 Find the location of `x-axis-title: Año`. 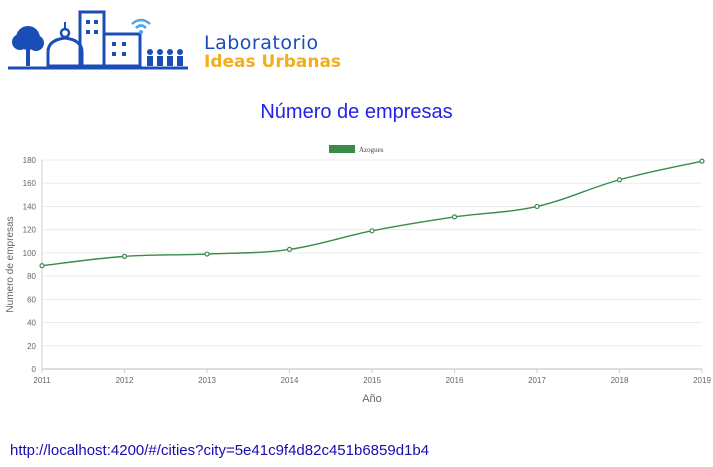

x-axis-title: Año is located at coordinates (372, 399).